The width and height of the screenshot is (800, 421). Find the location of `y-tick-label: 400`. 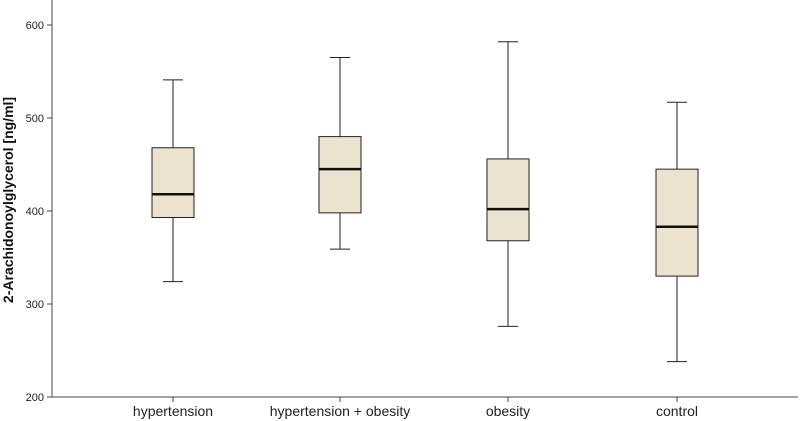

y-tick-label: 400 is located at coordinates (35, 212).